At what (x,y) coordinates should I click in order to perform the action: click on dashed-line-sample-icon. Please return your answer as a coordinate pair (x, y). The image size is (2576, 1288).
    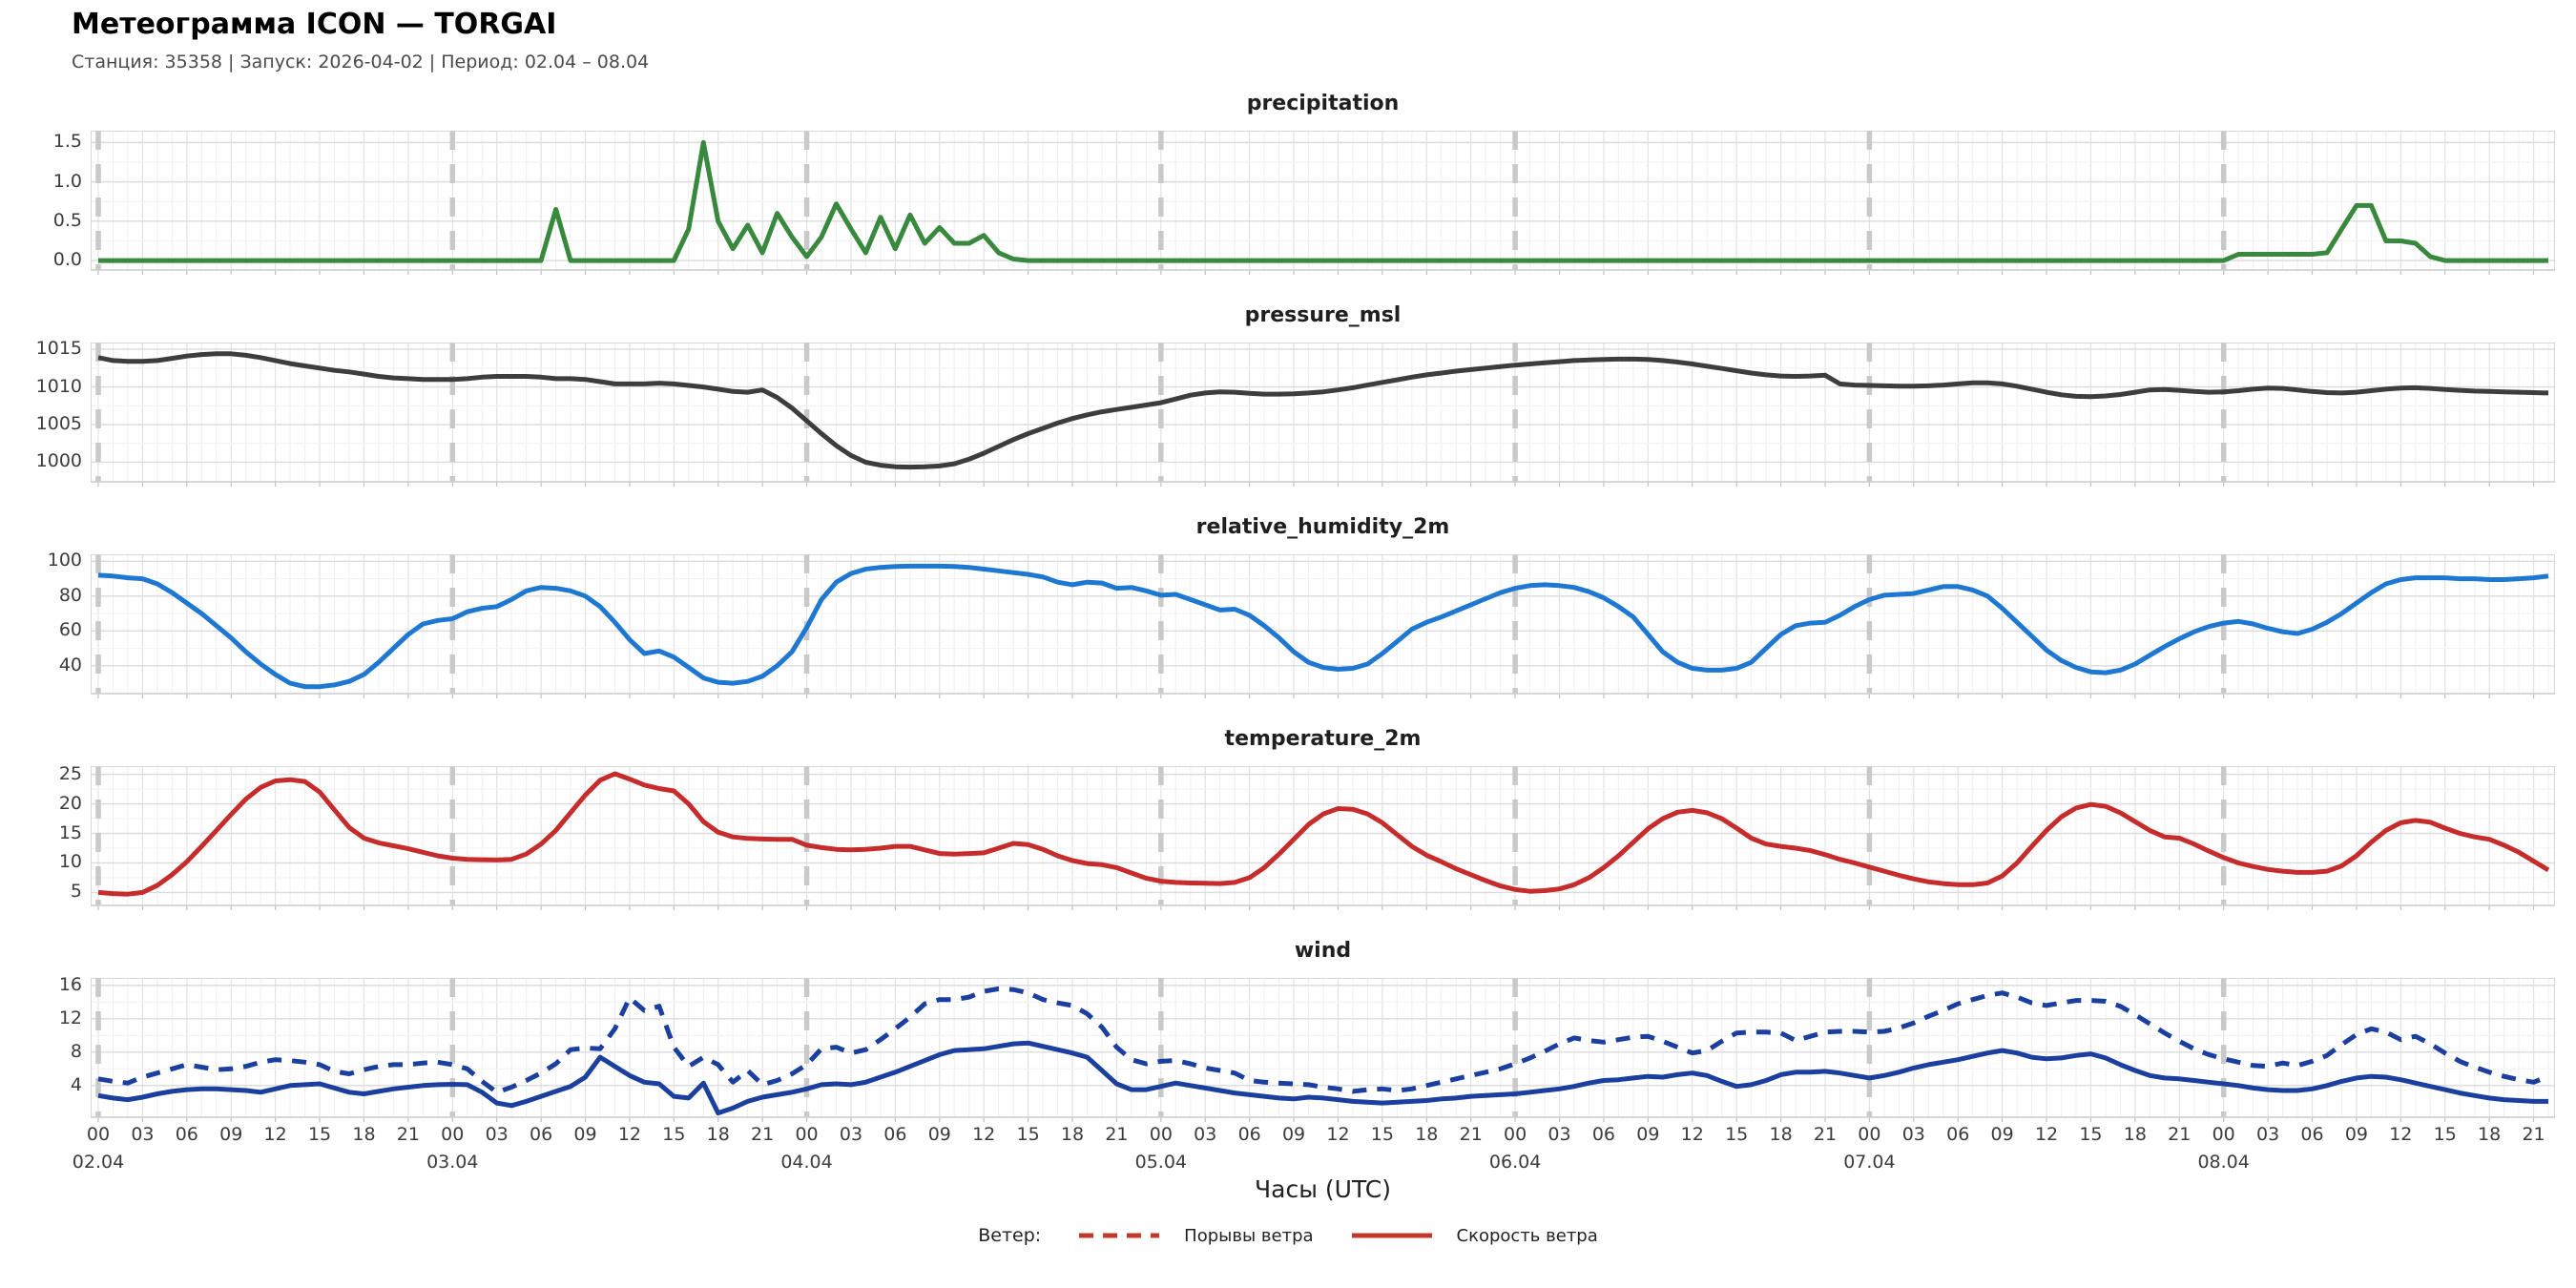
    Looking at the image, I should click on (1119, 1235).